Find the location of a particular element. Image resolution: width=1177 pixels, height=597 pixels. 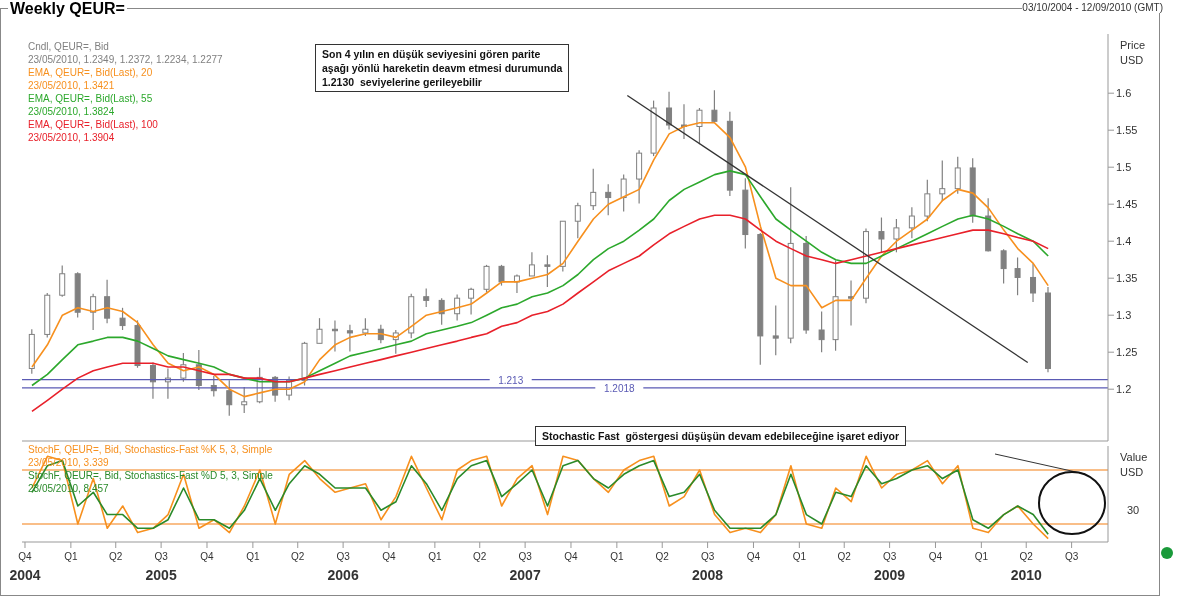

ref-line-label: 1.2018 is located at coordinates (620, 388).